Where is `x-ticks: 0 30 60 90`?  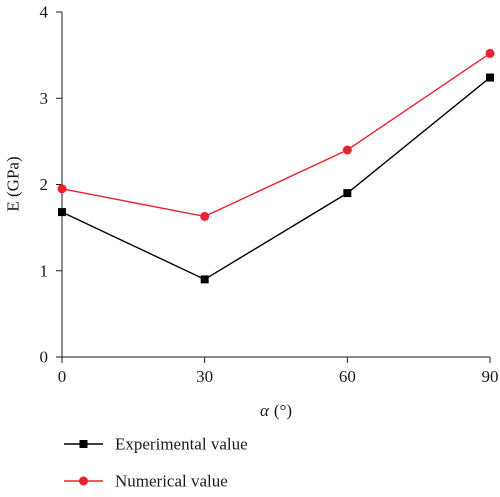
x-ticks: 0 30 60 90 is located at coordinates (278, 371).